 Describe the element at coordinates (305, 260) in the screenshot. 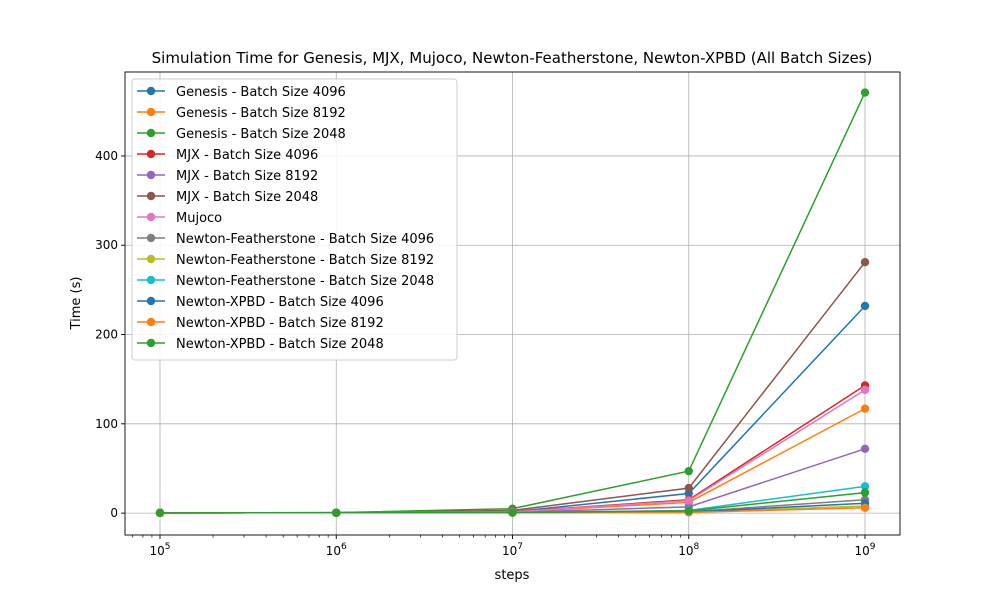

I see `legend-label: Newton-Featherstone - Batch Size 8192` at that location.